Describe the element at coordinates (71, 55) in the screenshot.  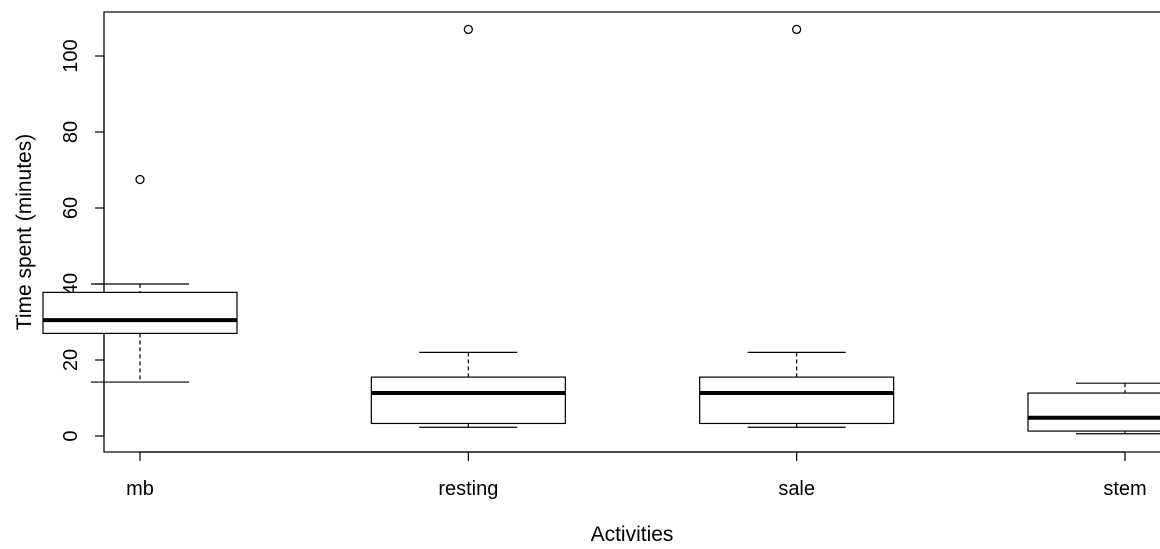
I see `y-tick-label: 100` at that location.